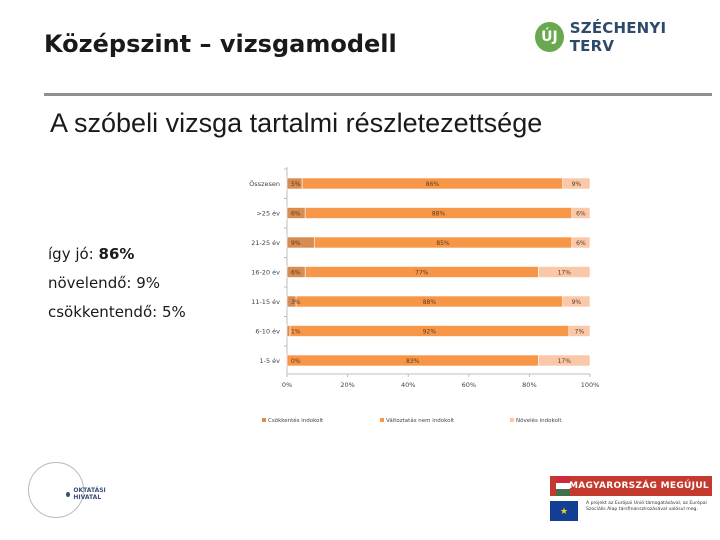  I want to click on data-label: 77%, so click(422, 273).